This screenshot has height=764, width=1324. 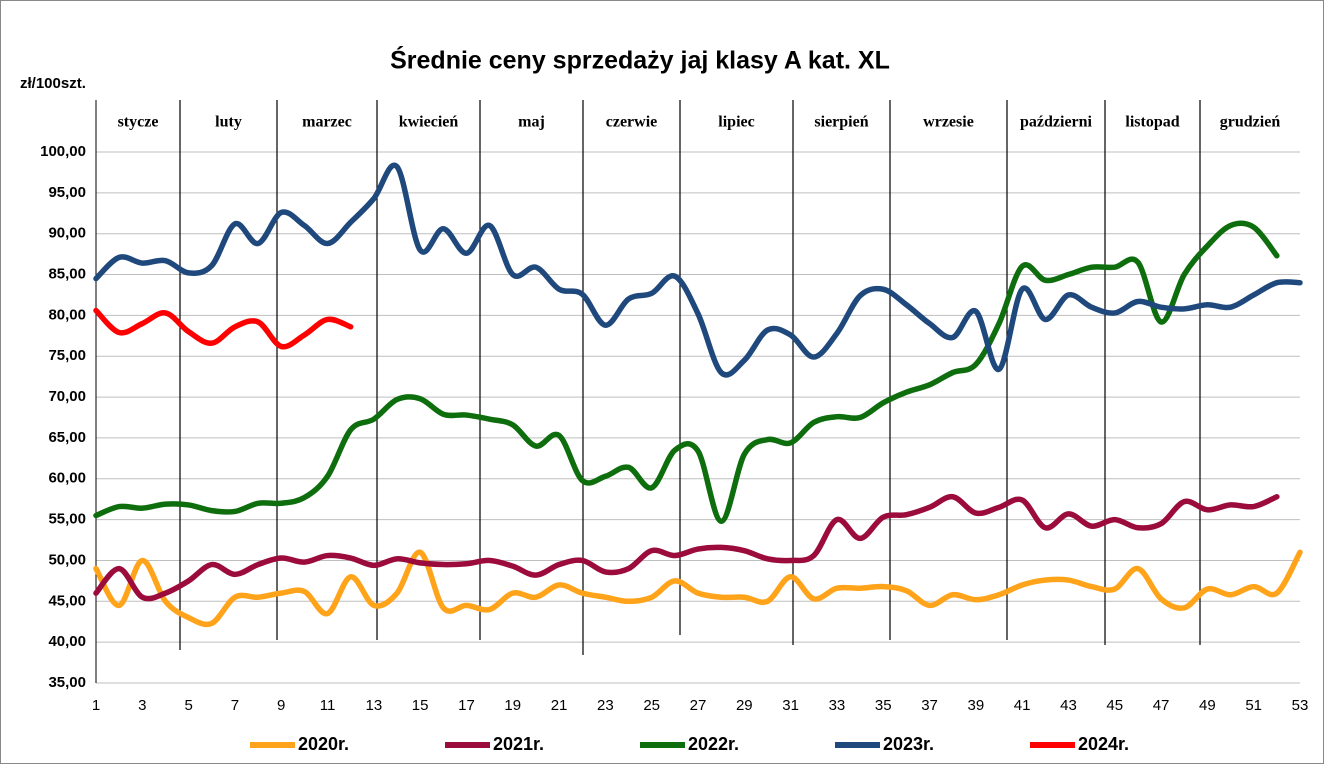 What do you see at coordinates (228, 122) in the screenshot?
I see `month-label: luty` at bounding box center [228, 122].